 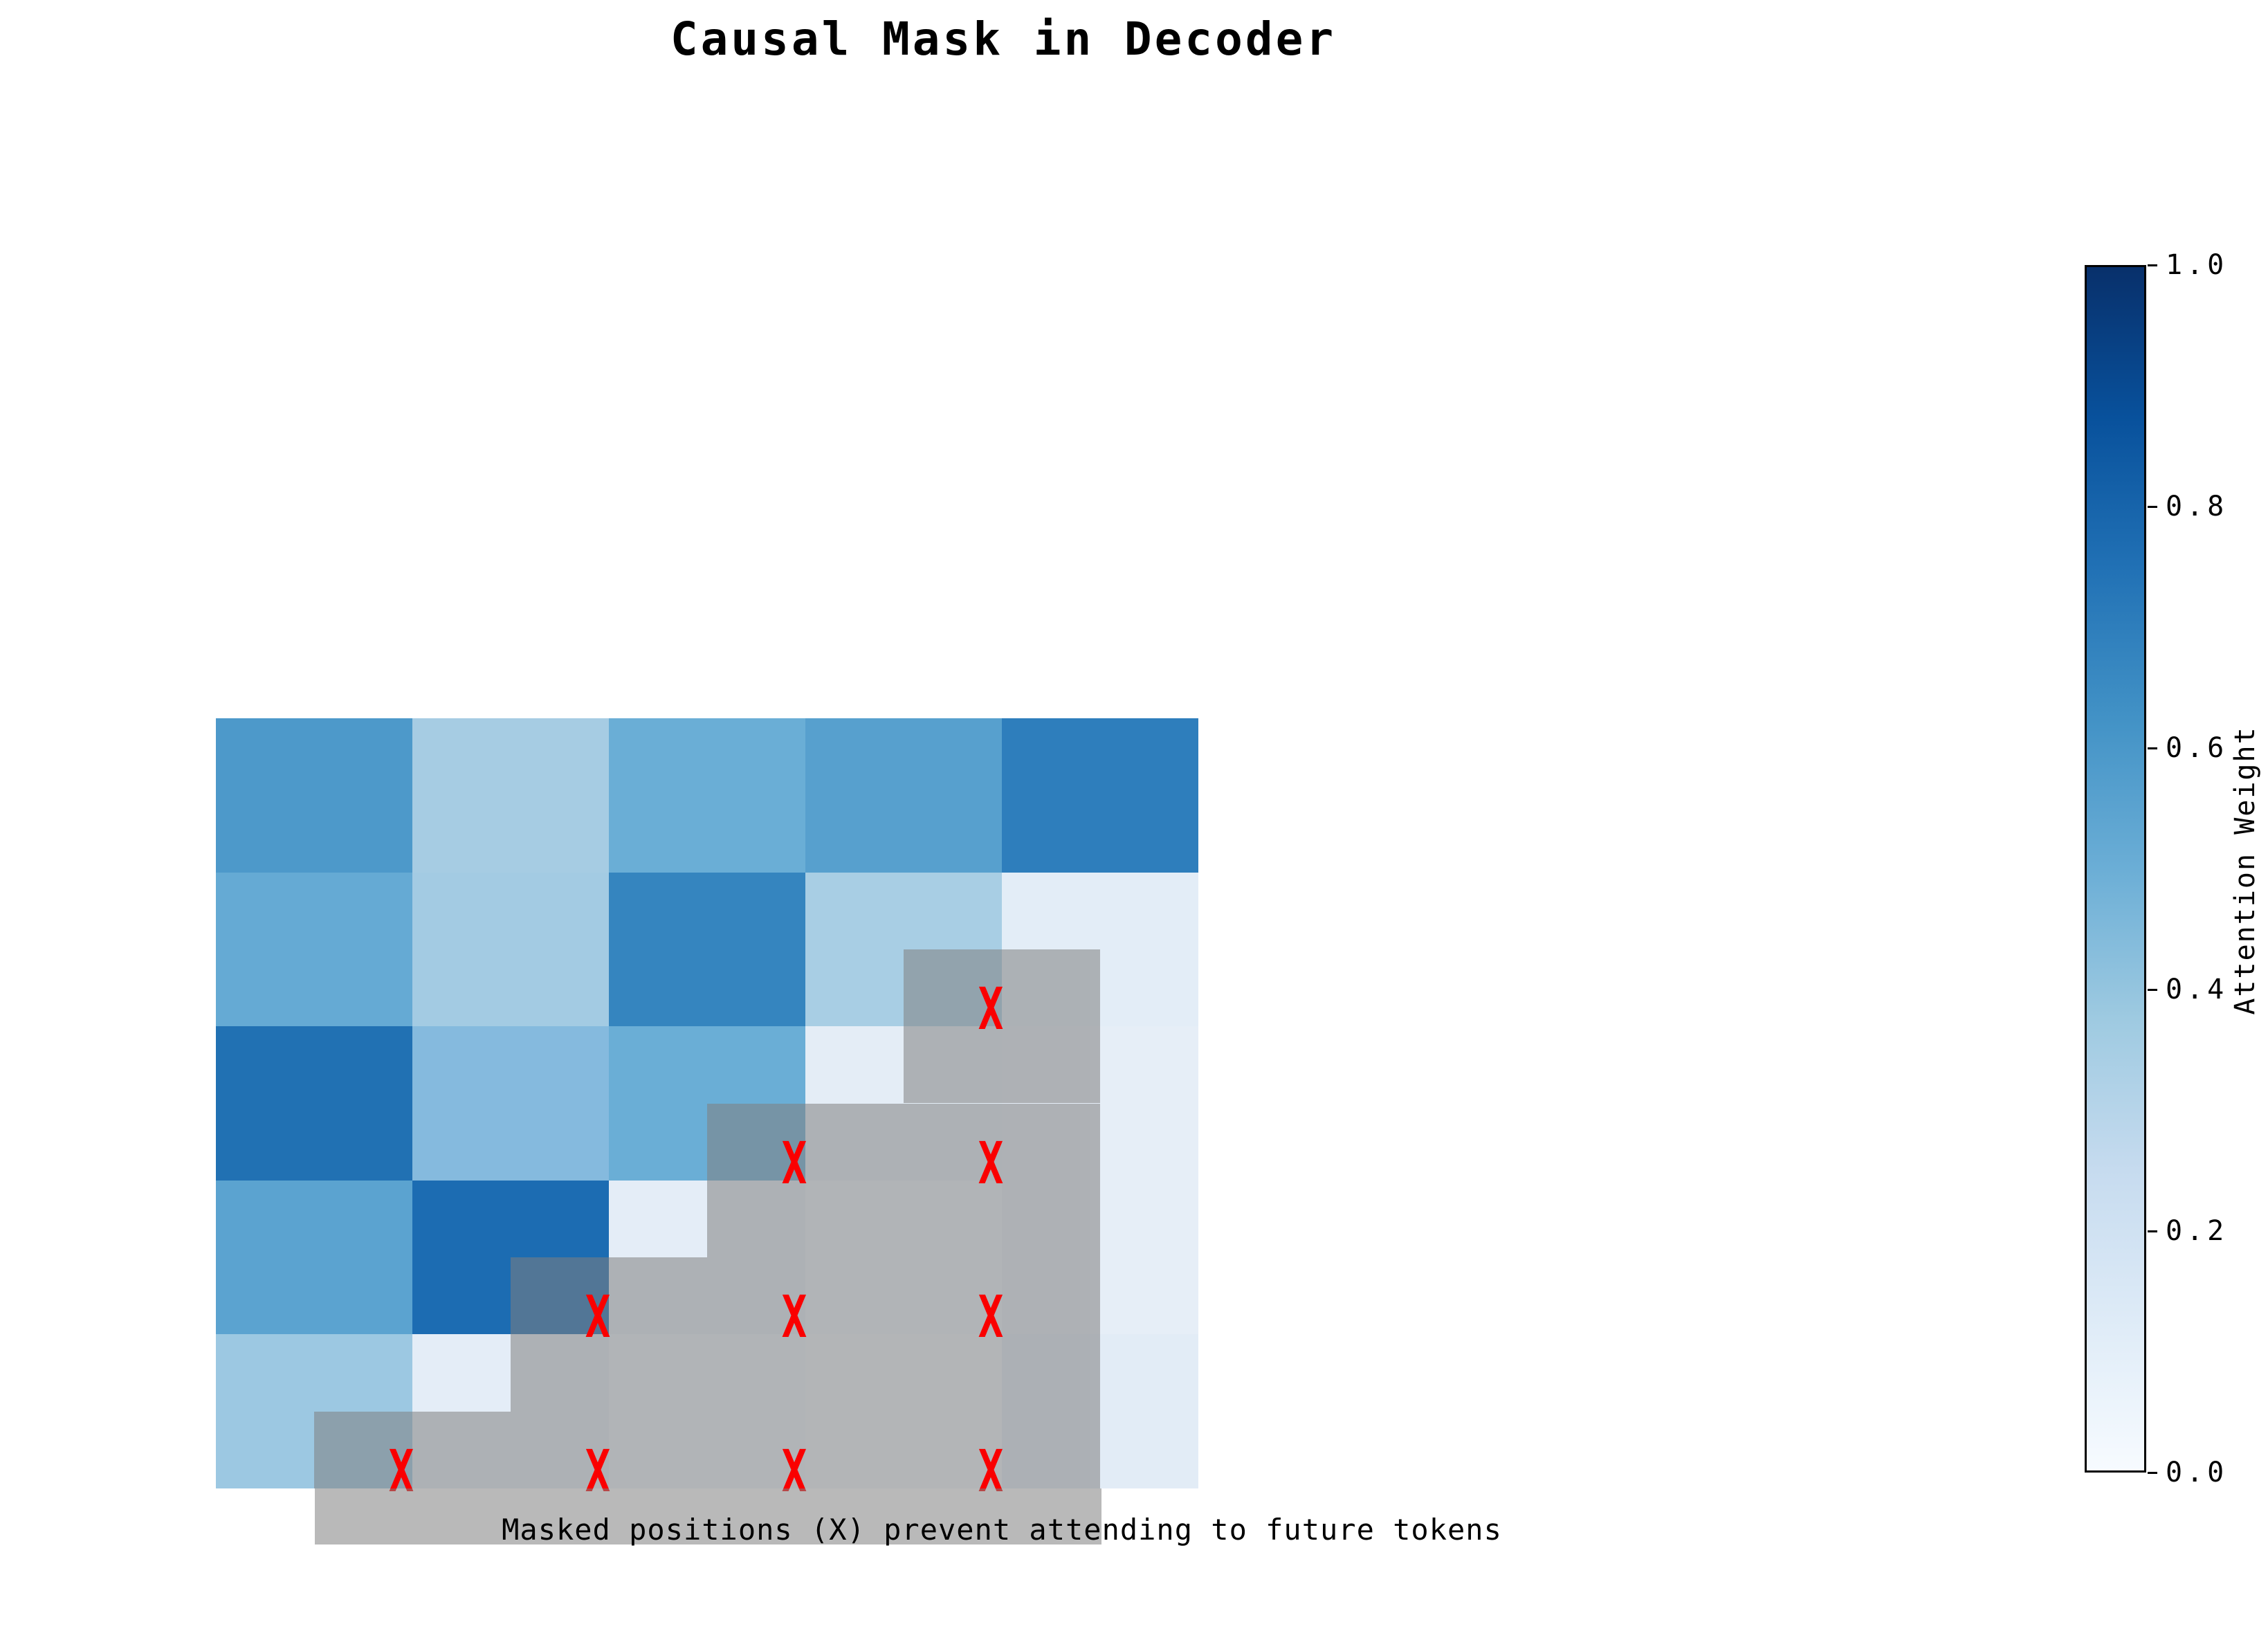 What do you see at coordinates (2197, 1472) in the screenshot?
I see `colorbar-tick-label: 0.0` at bounding box center [2197, 1472].